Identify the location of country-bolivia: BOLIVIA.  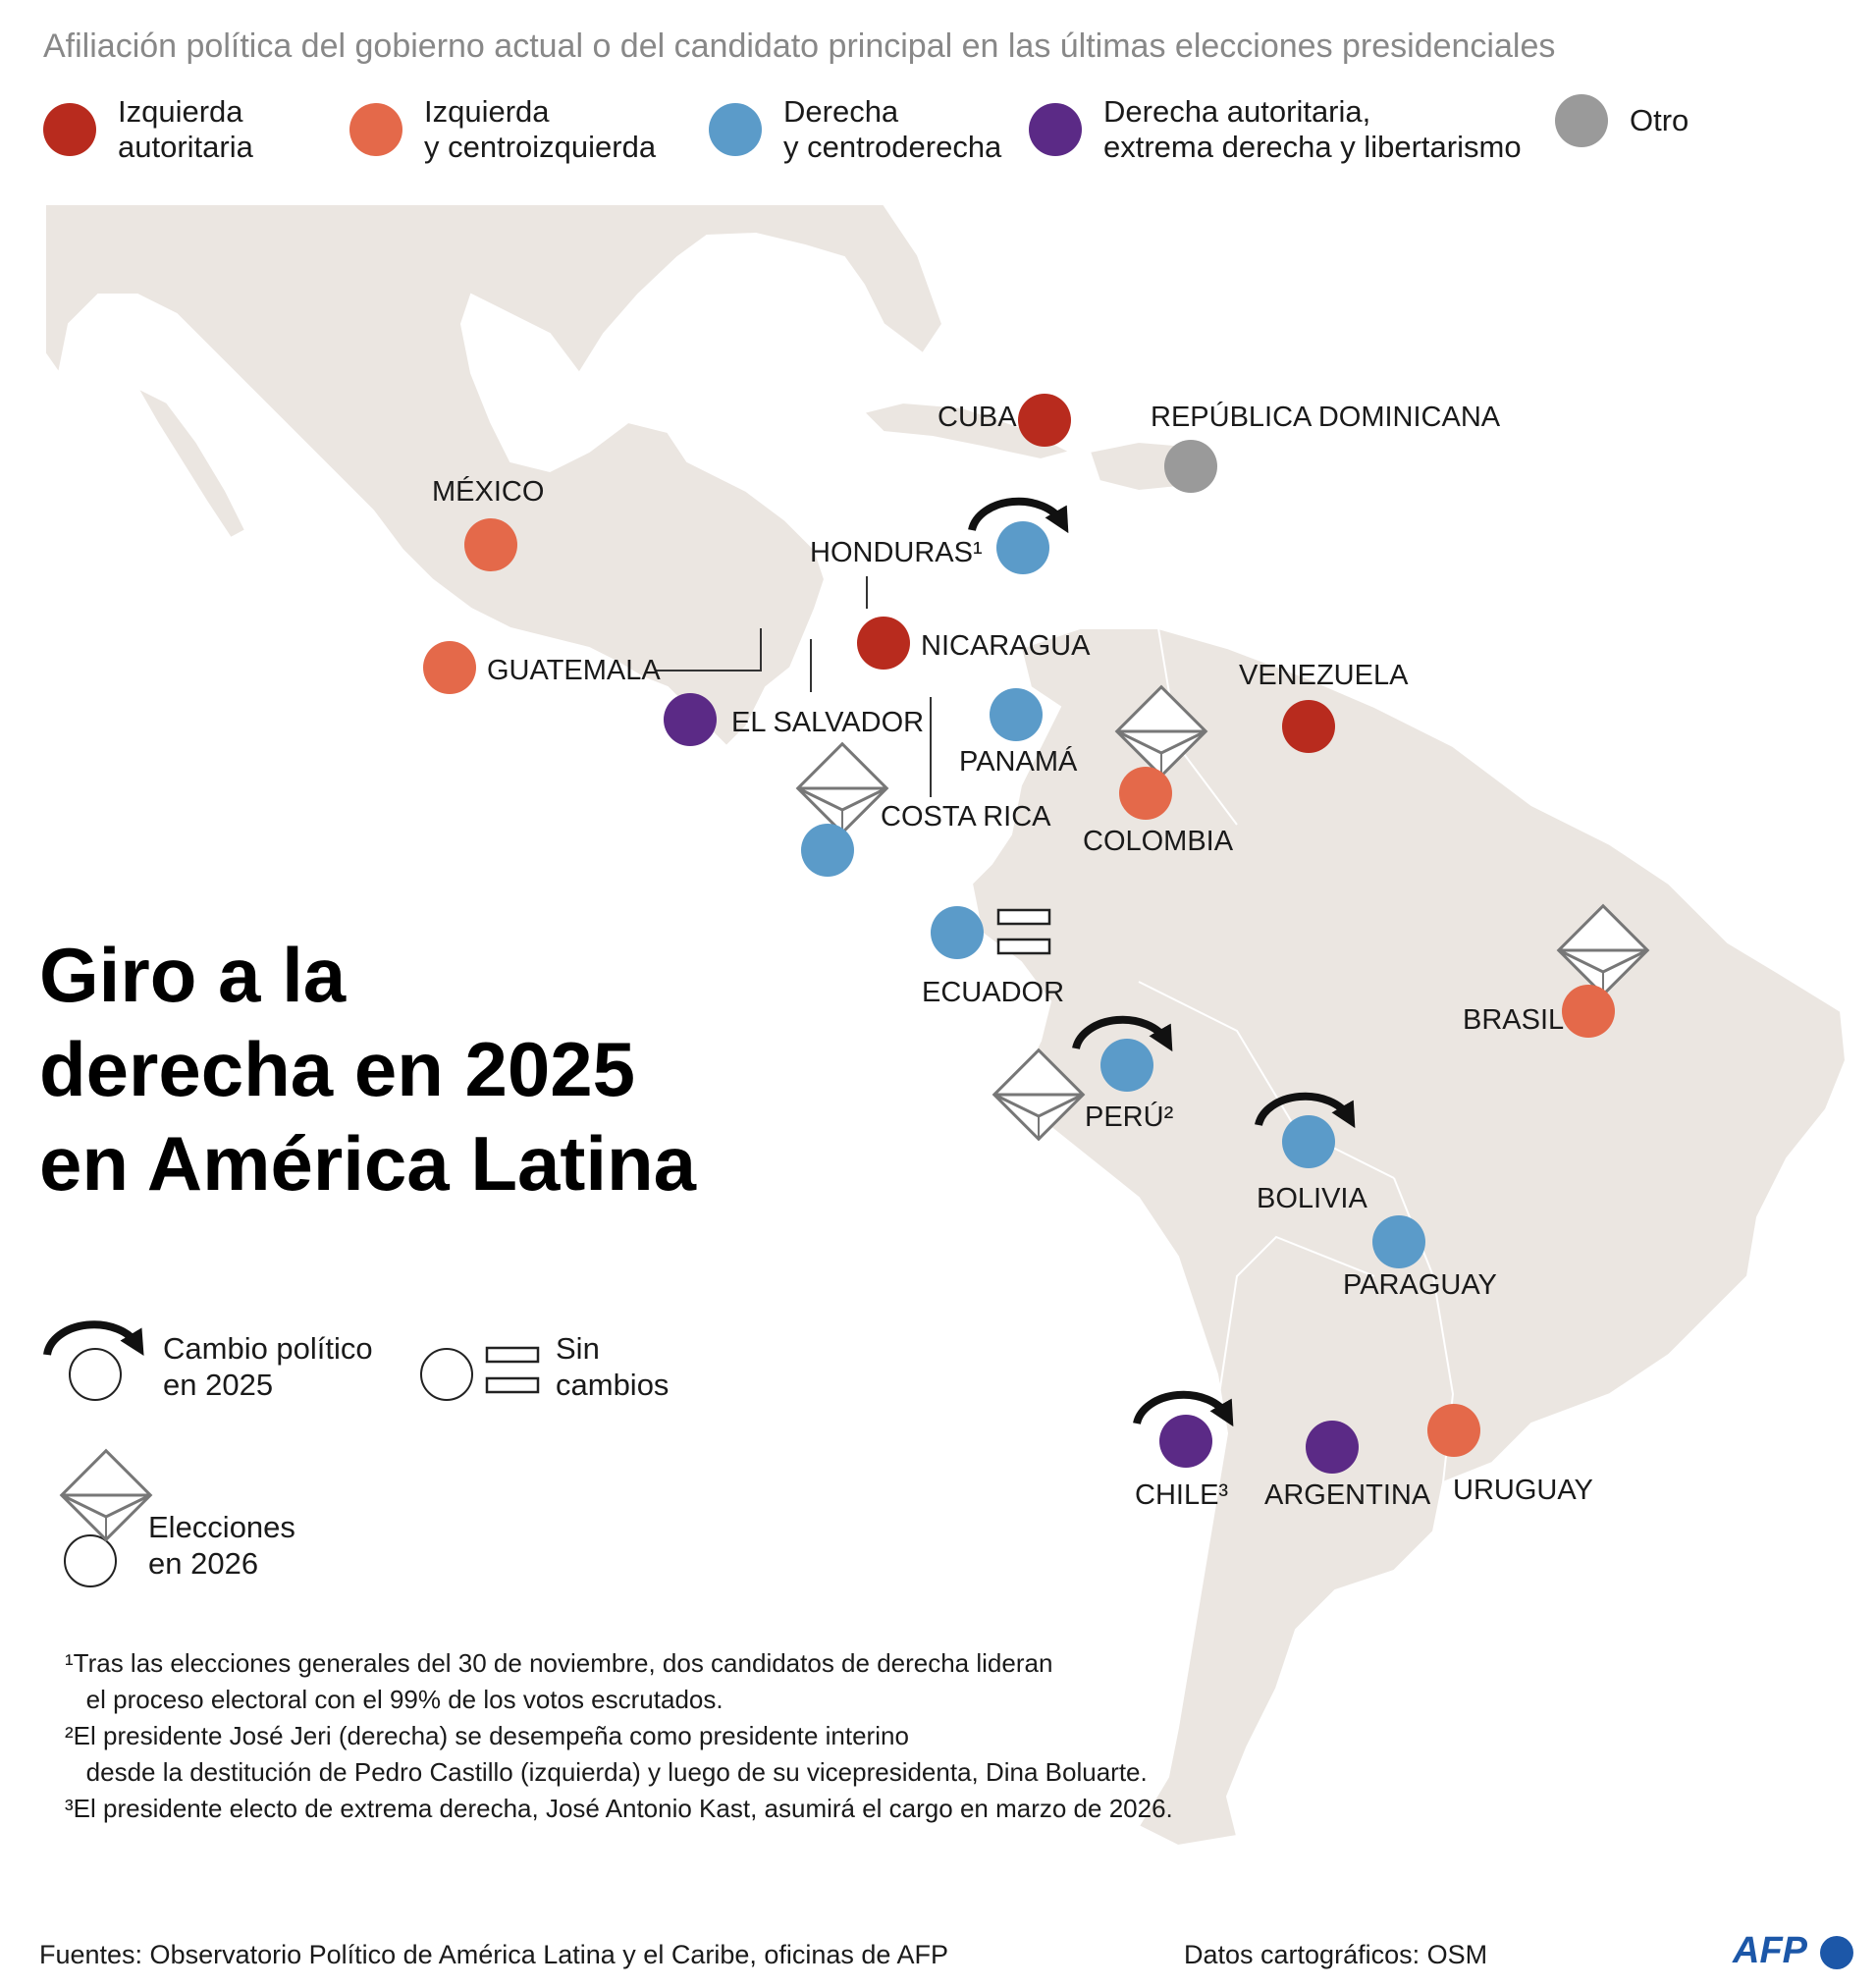
(1311, 1153).